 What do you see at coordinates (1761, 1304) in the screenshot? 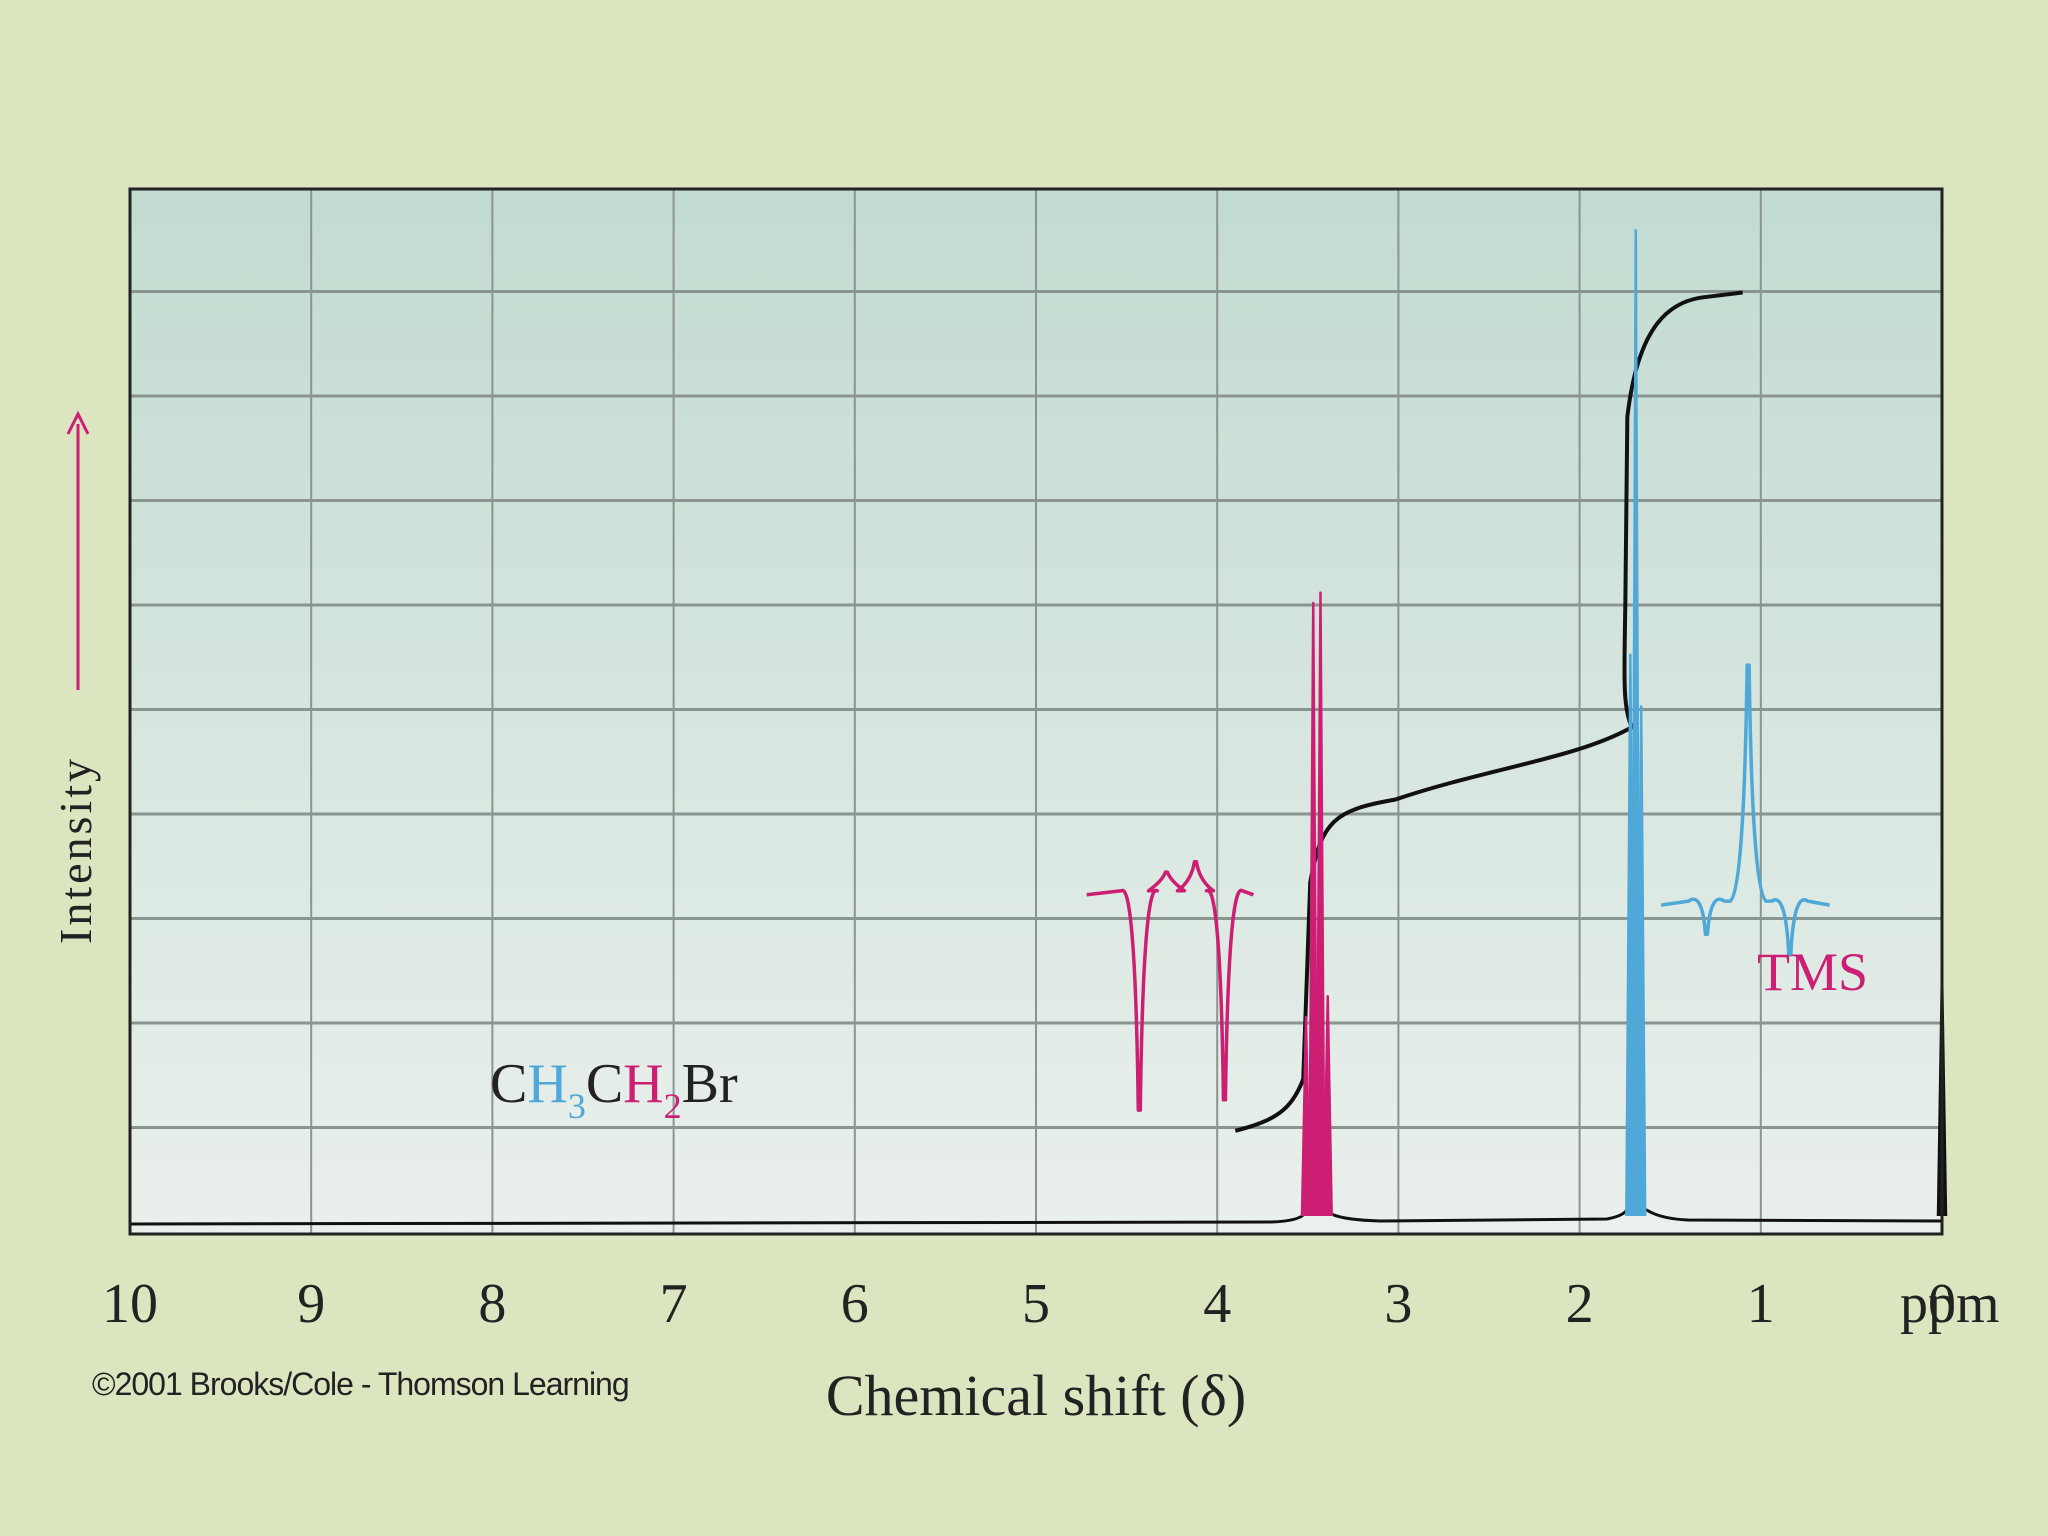
I see `x-tick-label: 1` at bounding box center [1761, 1304].